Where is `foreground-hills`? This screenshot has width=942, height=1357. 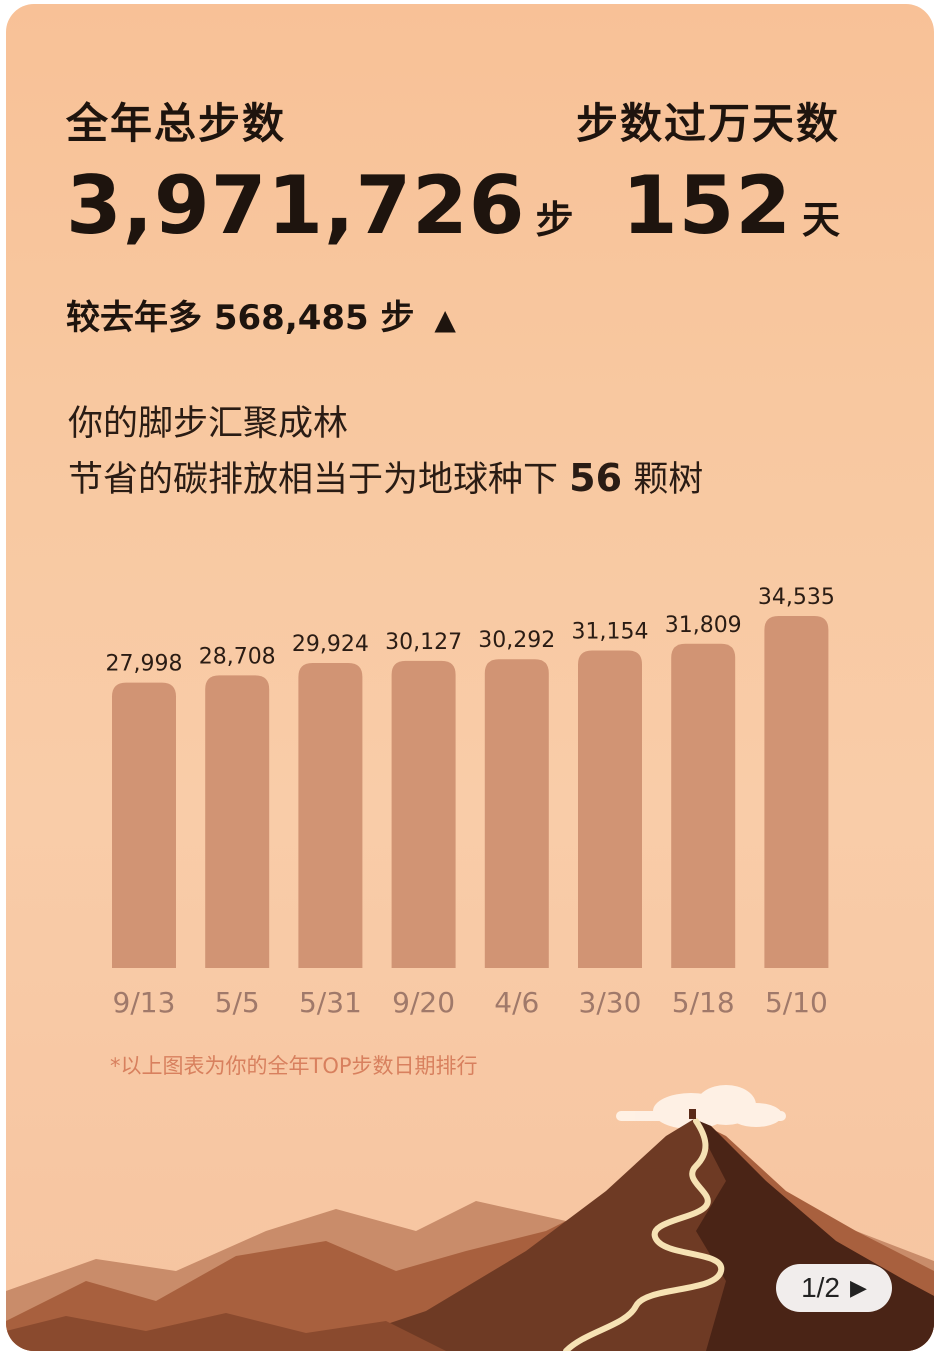 foreground-hills is located at coordinates (226, 1332).